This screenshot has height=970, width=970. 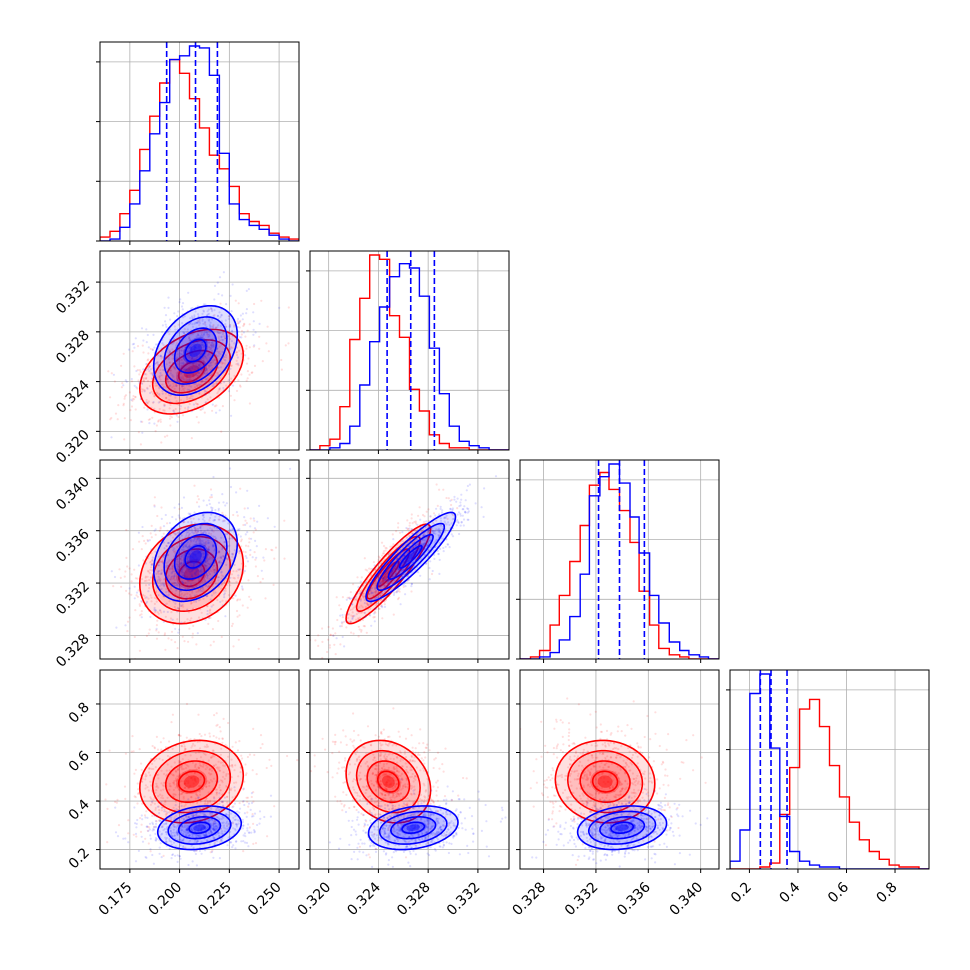 What do you see at coordinates (195, 557) in the screenshot?
I see `contour-series_a` at bounding box center [195, 557].